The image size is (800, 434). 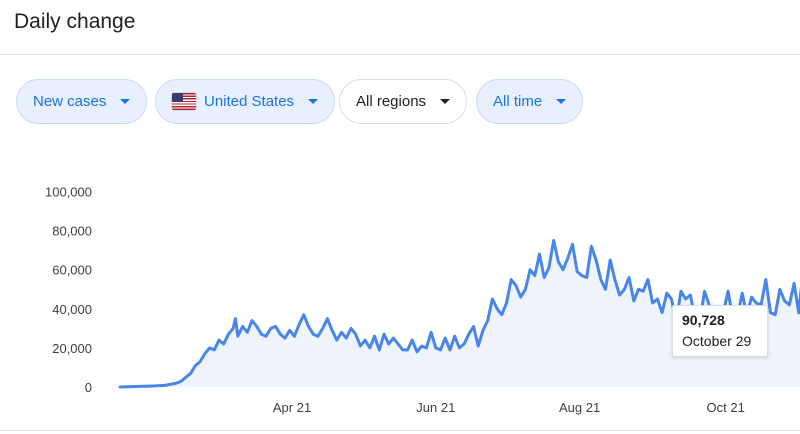 What do you see at coordinates (400, 54) in the screenshot?
I see `header-divider` at bounding box center [400, 54].